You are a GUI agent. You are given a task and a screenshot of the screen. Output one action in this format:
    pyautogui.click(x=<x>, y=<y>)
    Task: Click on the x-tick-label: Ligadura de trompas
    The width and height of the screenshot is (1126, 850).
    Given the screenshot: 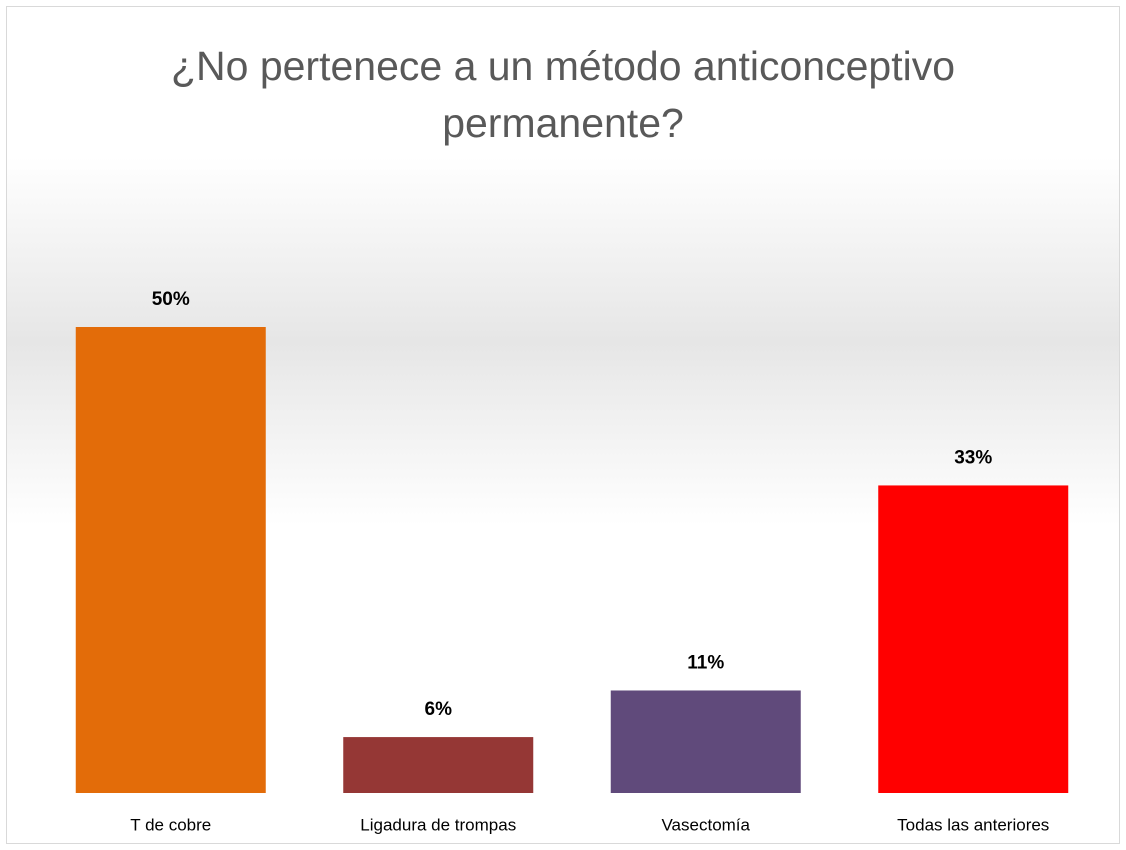 What is the action you would take?
    pyautogui.click(x=438, y=824)
    